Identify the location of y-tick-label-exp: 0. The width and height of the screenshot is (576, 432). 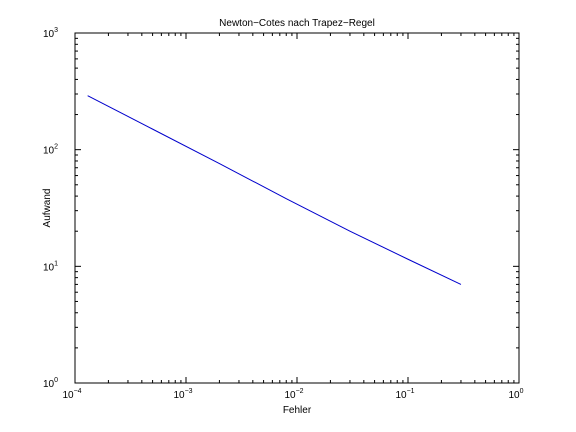
(56, 380).